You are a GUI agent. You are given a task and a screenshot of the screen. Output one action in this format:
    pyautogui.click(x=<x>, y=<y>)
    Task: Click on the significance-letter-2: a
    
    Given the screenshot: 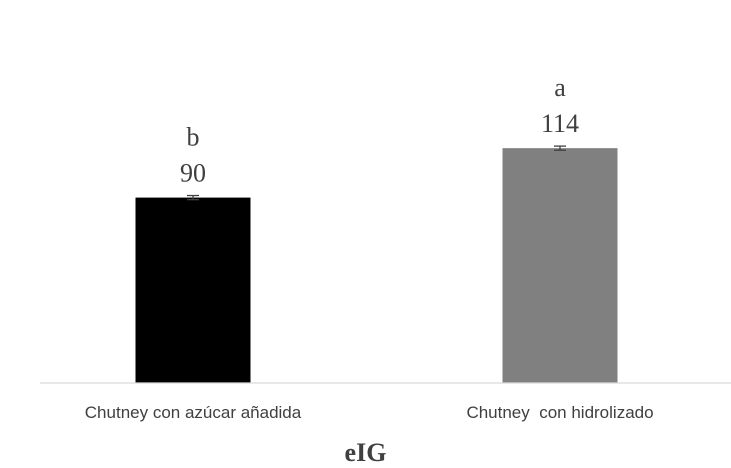 What is the action you would take?
    pyautogui.click(x=560, y=87)
    